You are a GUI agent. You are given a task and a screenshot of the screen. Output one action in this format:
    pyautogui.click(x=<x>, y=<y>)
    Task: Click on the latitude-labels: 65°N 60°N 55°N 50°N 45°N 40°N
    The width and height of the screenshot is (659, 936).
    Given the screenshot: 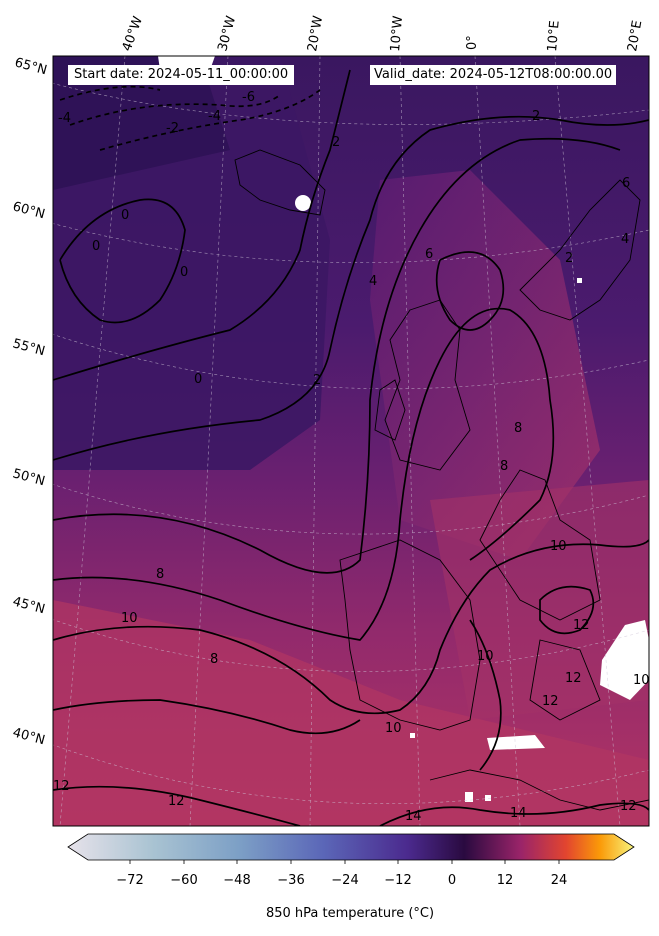 What is the action you would take?
    pyautogui.click(x=30, y=401)
    